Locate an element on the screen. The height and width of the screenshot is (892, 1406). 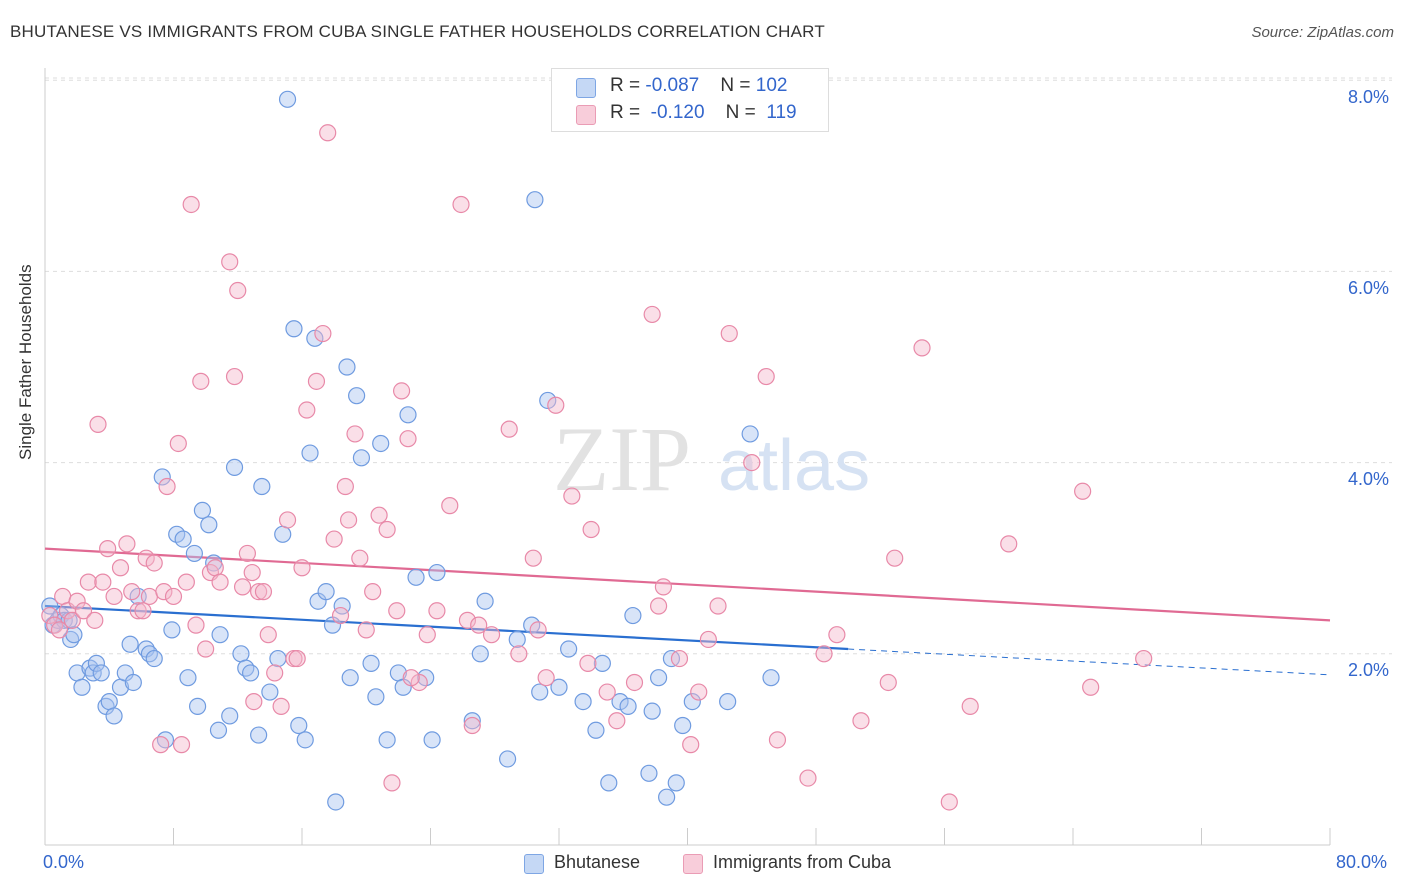
bhutanese-swatch is located at coordinates (586, 88).